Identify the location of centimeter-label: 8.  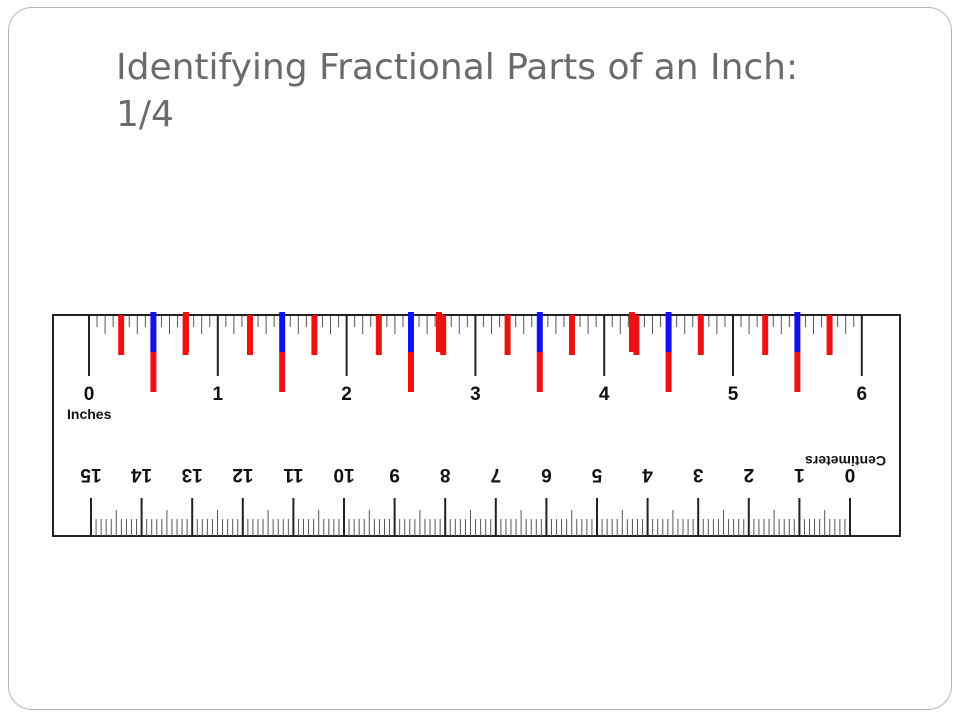
(445, 474).